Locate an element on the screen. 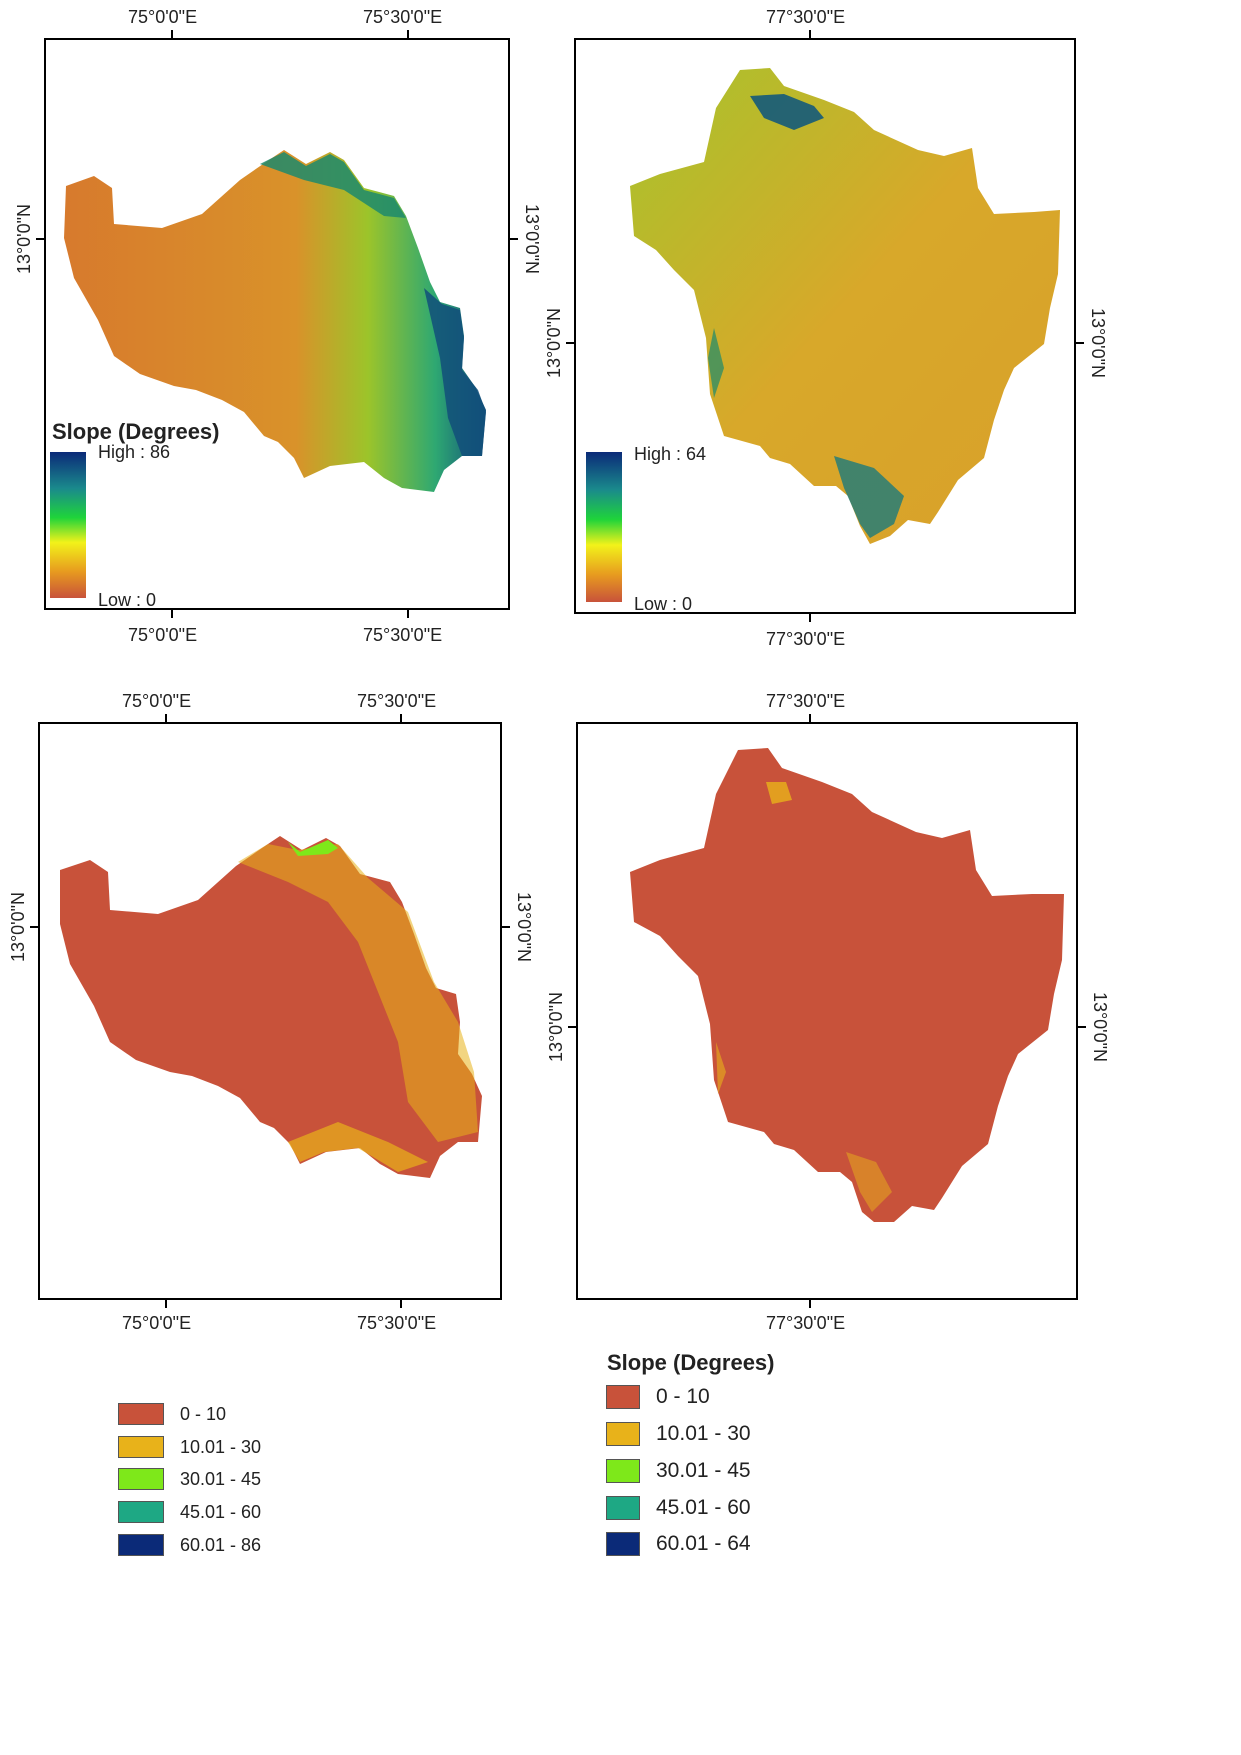 The width and height of the screenshot is (1241, 1755). ramp-high-label: High : 86 is located at coordinates (134, 452).